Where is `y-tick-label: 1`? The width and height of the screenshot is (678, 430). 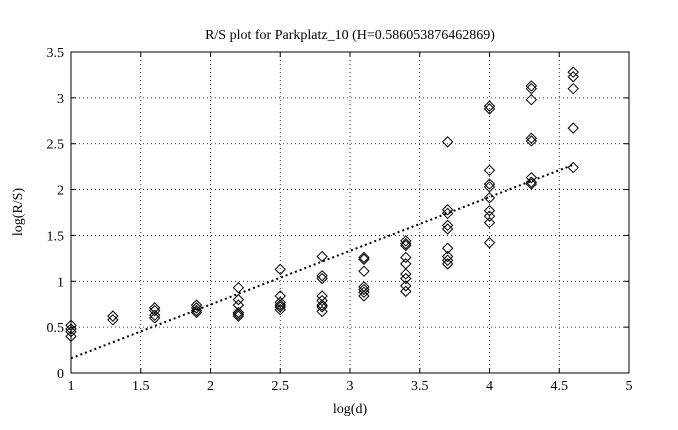
y-tick-label: 1 is located at coordinates (60, 282).